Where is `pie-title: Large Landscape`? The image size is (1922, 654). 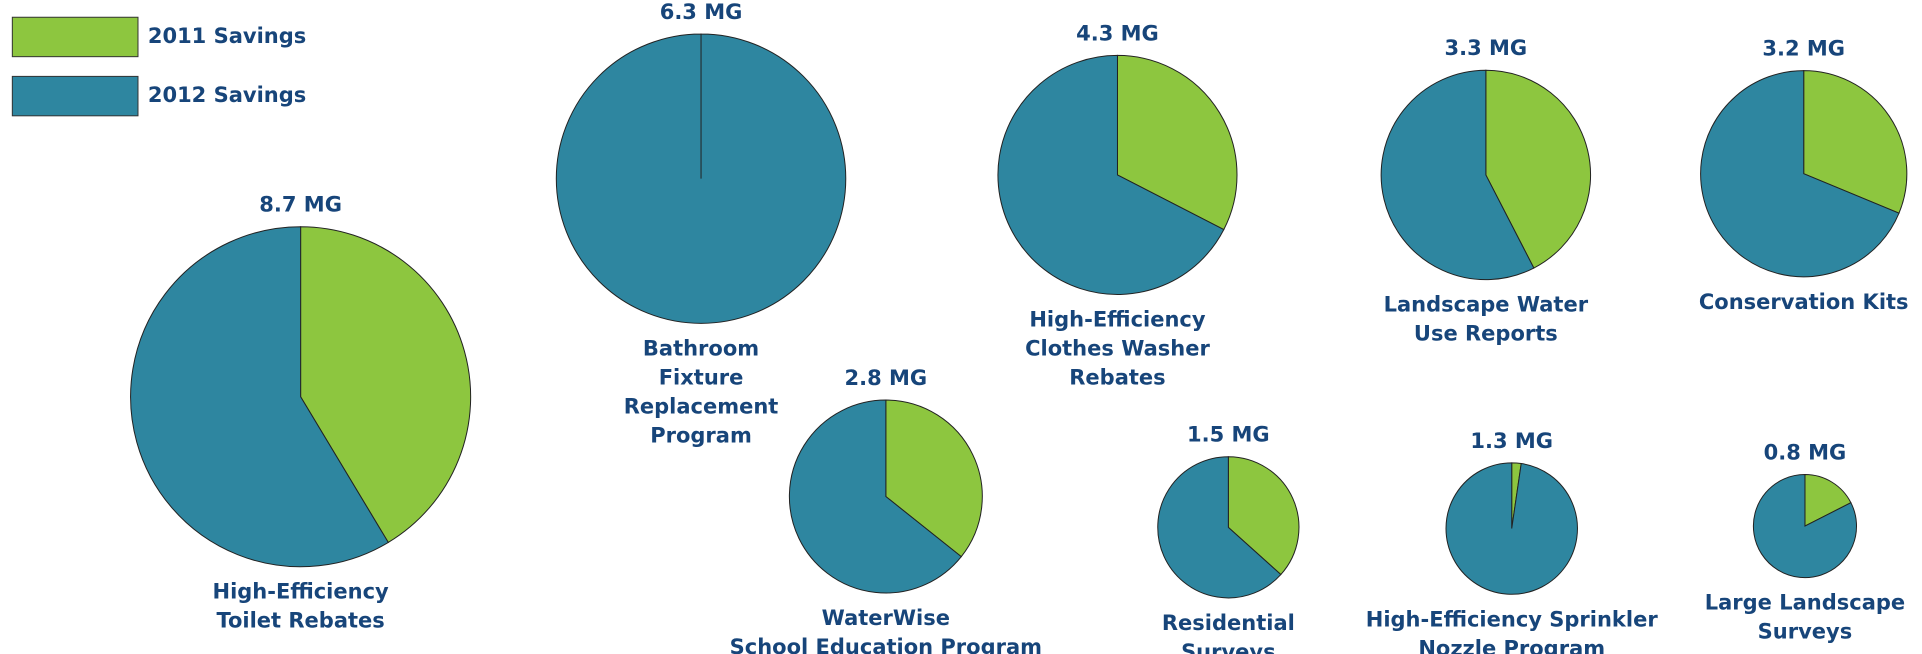 pie-title: Large Landscape is located at coordinates (1805, 603).